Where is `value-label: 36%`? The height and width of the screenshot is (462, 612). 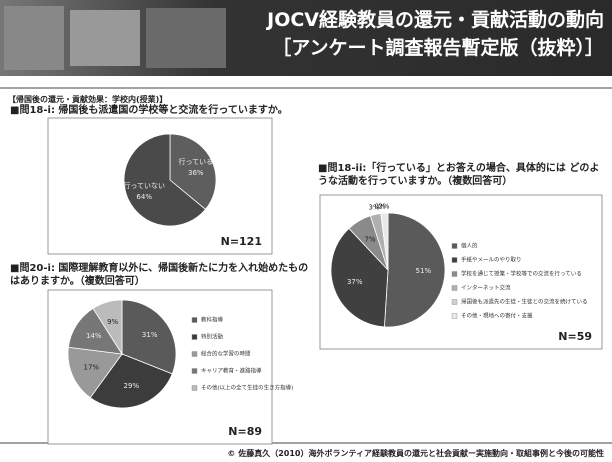
value-label: 36% is located at coordinates (196, 173).